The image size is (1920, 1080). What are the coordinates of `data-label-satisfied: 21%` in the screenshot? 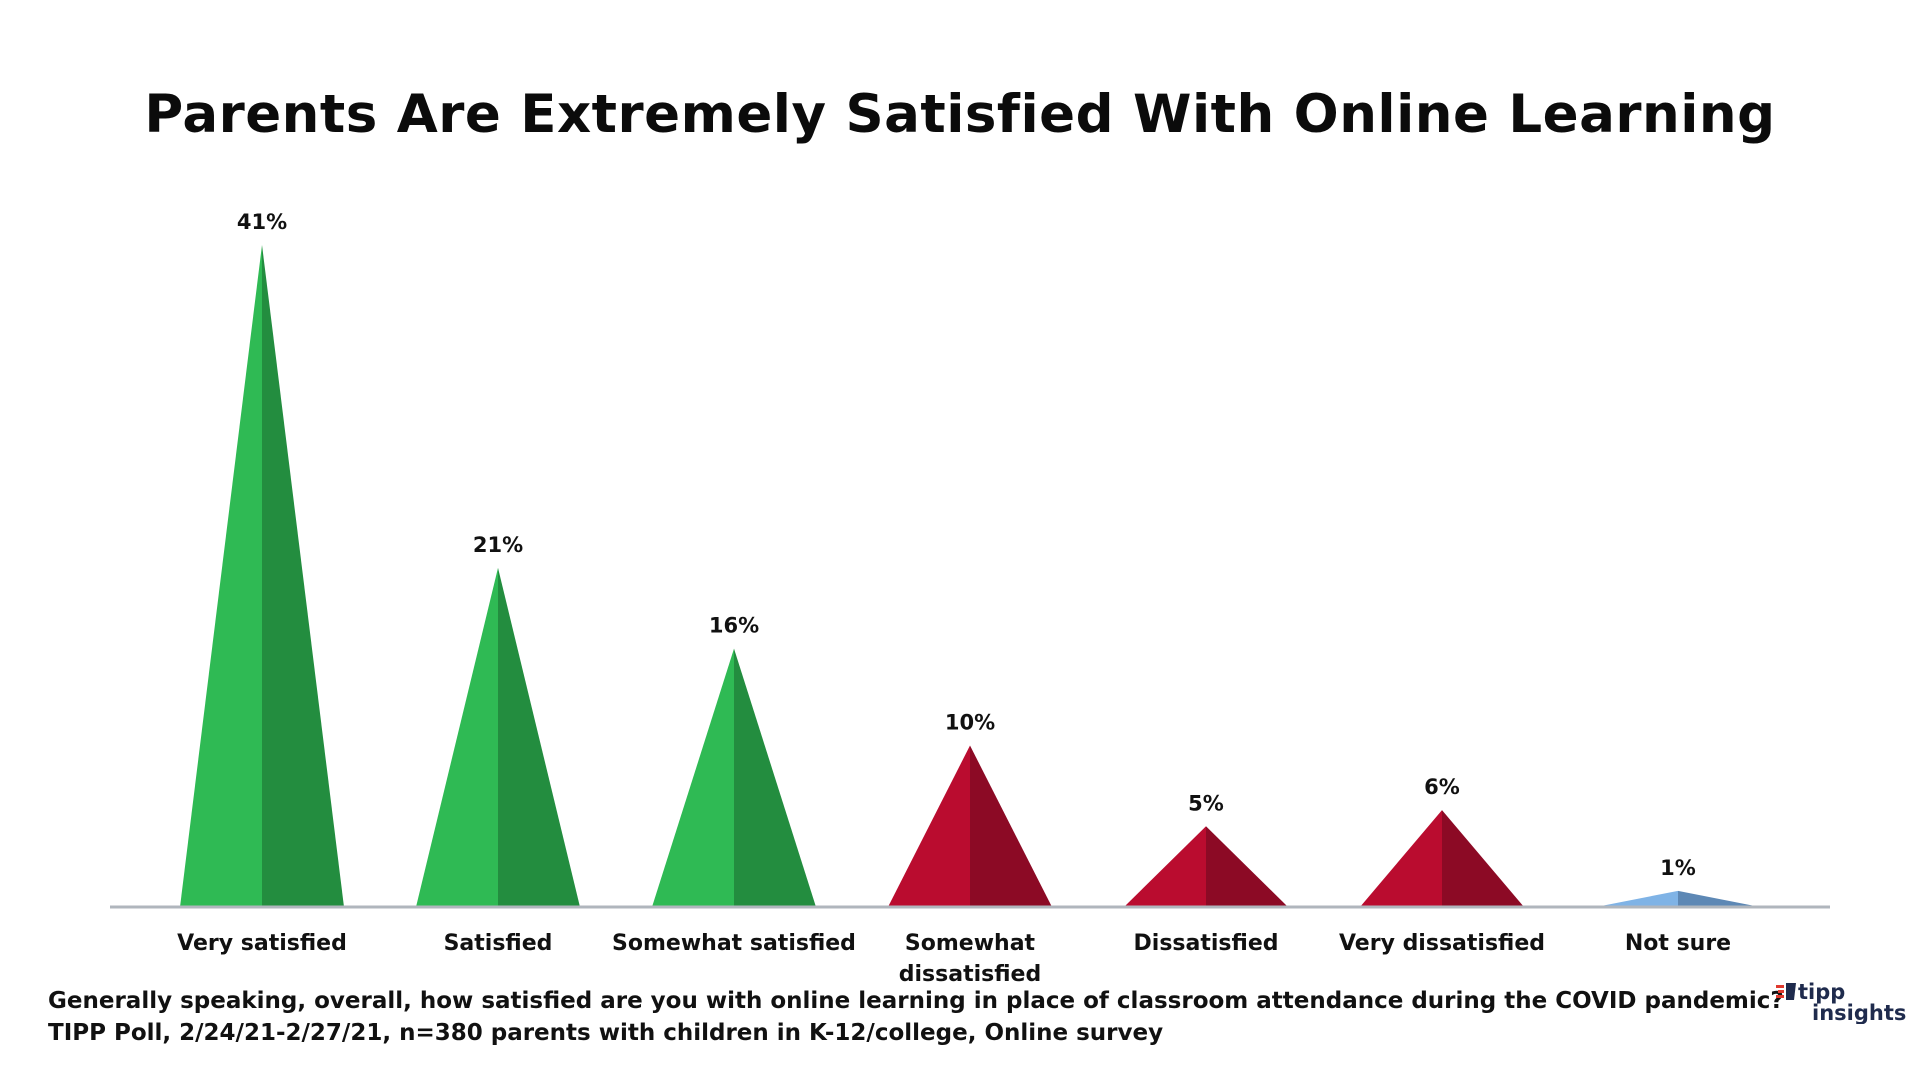 It's located at (498, 545).